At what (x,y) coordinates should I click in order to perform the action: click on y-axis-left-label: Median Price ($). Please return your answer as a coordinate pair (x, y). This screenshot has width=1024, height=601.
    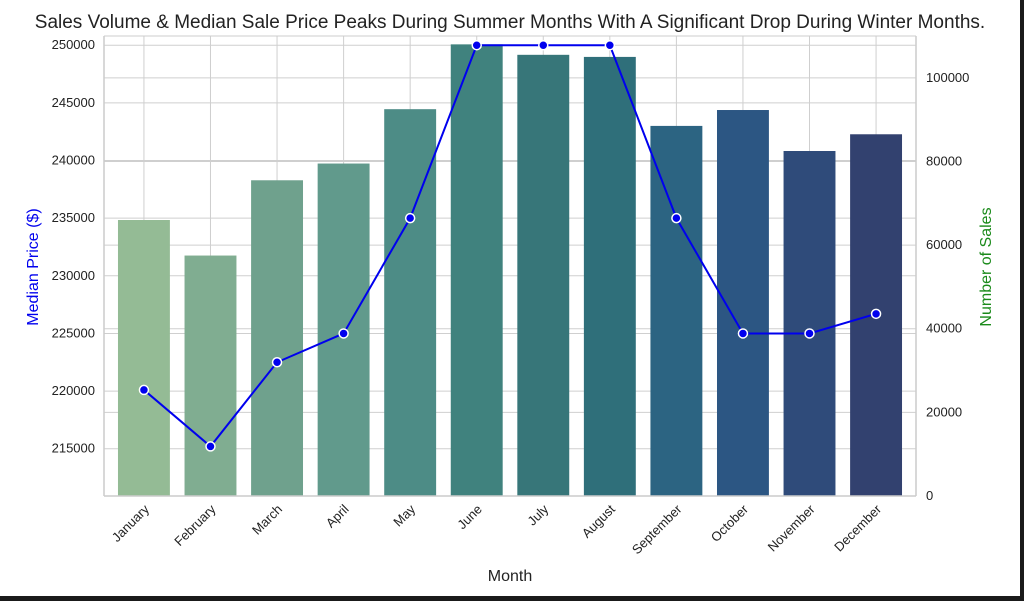
    Looking at the image, I should click on (33, 266).